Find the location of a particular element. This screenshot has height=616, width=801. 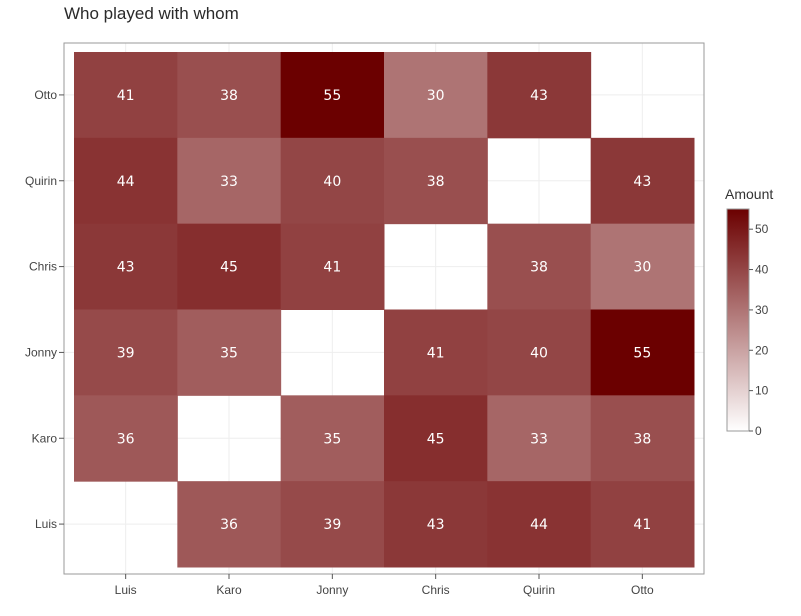

y-axis: Luis Karo Jonny Chris Quirin Otto is located at coordinates (44, 309).